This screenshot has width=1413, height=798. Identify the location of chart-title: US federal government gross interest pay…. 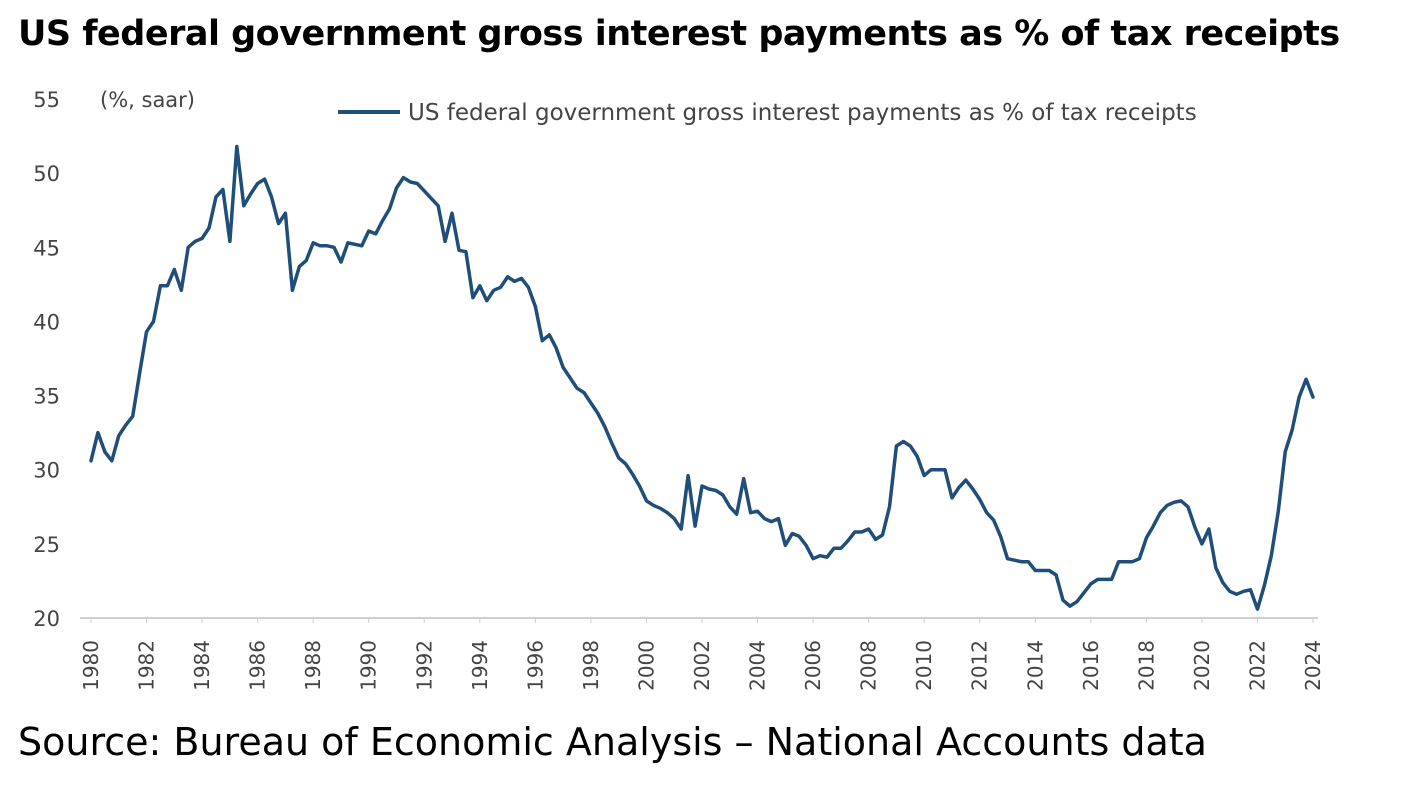
(679, 34).